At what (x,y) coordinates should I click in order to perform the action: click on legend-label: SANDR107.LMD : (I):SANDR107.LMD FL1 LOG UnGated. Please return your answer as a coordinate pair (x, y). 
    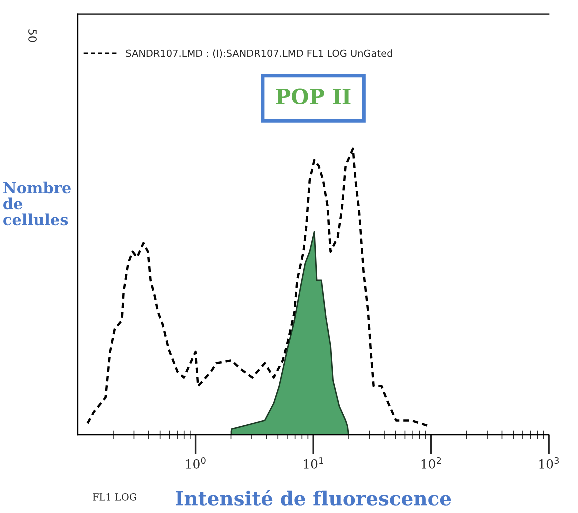
    Looking at the image, I should click on (259, 54).